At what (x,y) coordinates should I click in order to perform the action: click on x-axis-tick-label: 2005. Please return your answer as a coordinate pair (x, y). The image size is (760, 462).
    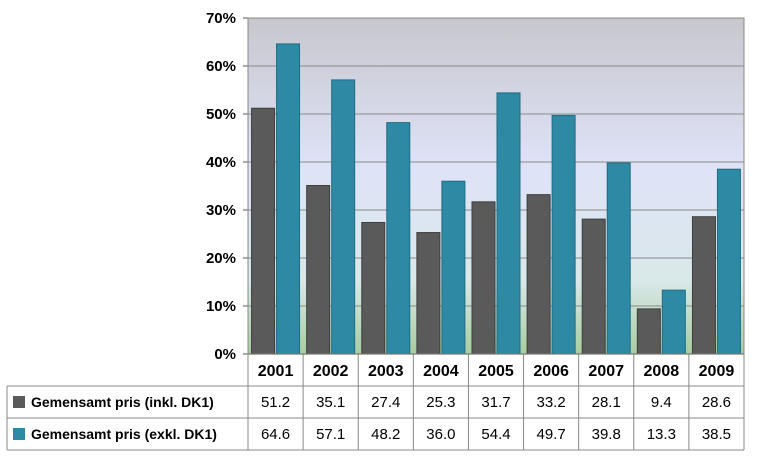
    Looking at the image, I should click on (496, 371).